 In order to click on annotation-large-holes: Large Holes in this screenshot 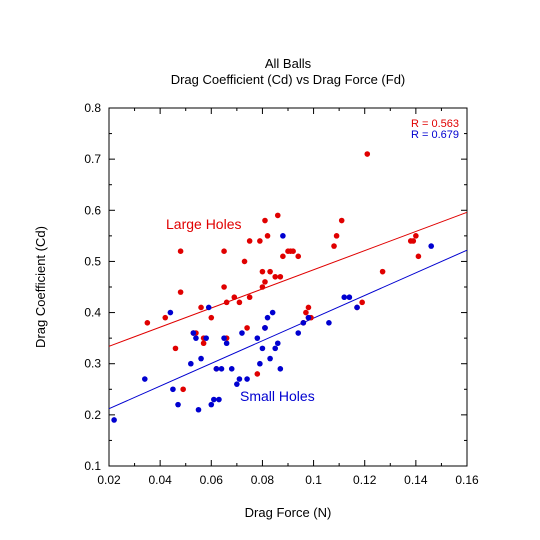, I will do `click(204, 224)`.